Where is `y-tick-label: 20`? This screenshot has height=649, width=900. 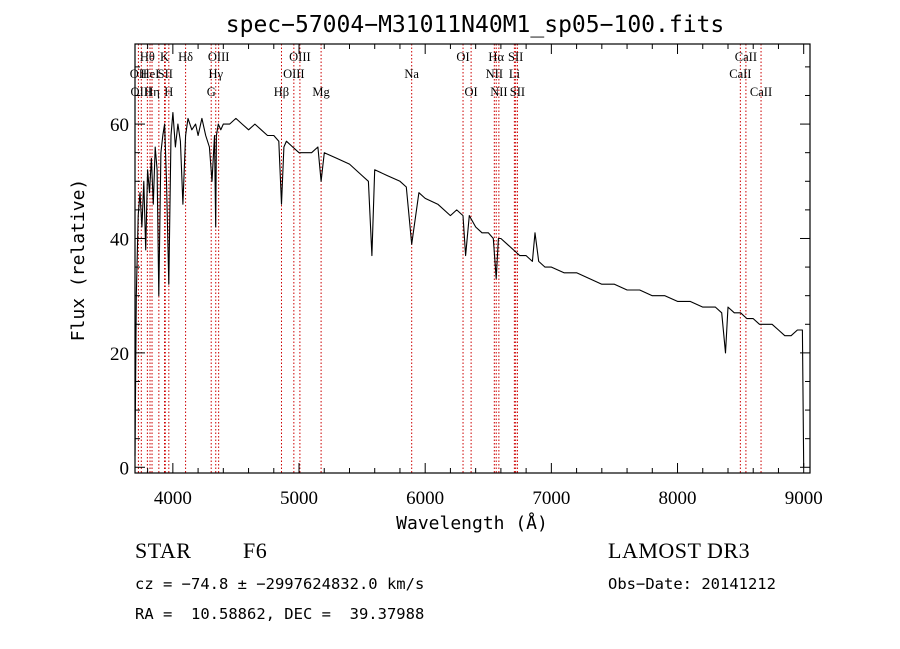 y-tick-label: 20 is located at coordinates (119, 354).